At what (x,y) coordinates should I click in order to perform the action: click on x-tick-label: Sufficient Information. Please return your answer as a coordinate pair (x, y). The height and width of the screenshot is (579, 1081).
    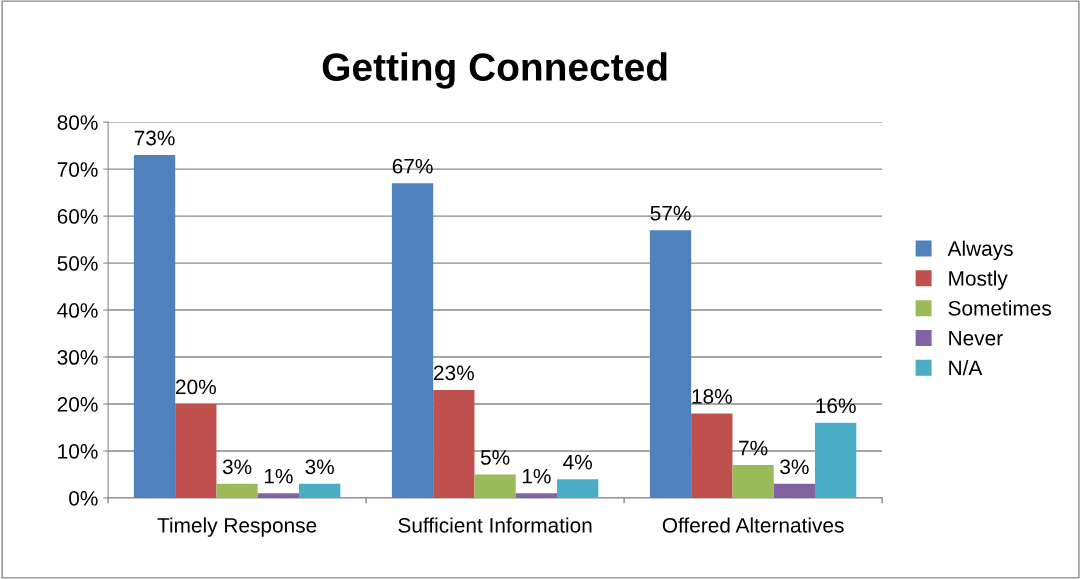
    Looking at the image, I should click on (495, 525).